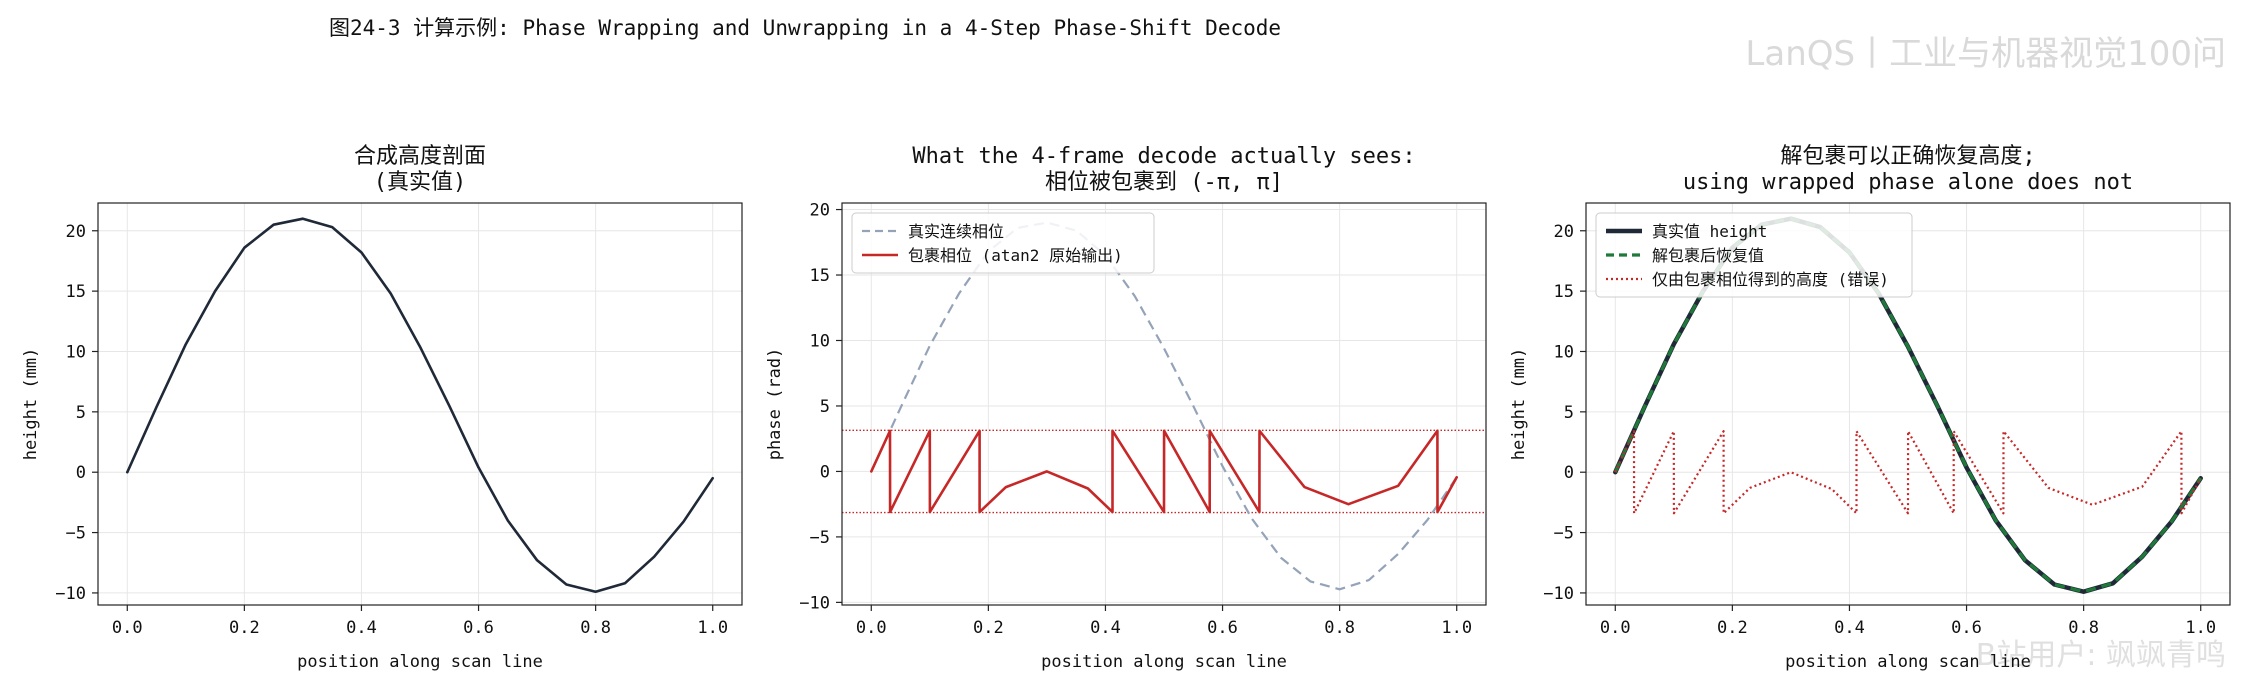 The image size is (2250, 690). What do you see at coordinates (420, 182) in the screenshot?
I see `chart-title-line: (真实值)` at bounding box center [420, 182].